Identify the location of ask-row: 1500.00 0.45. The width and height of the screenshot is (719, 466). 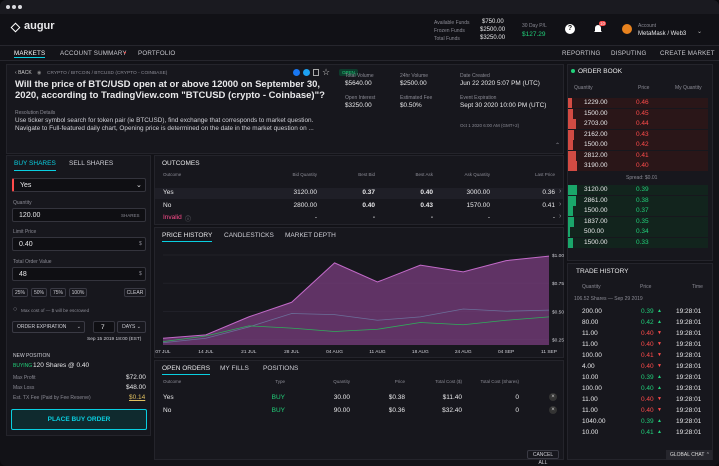
(640, 113).